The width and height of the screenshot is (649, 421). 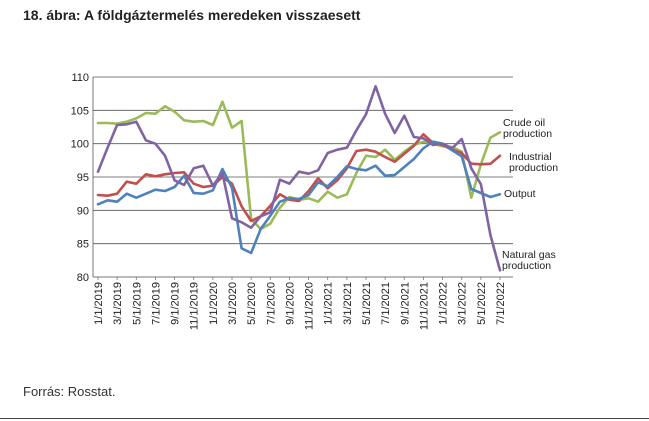 I want to click on y-tick-label: 85, so click(x=83, y=245).